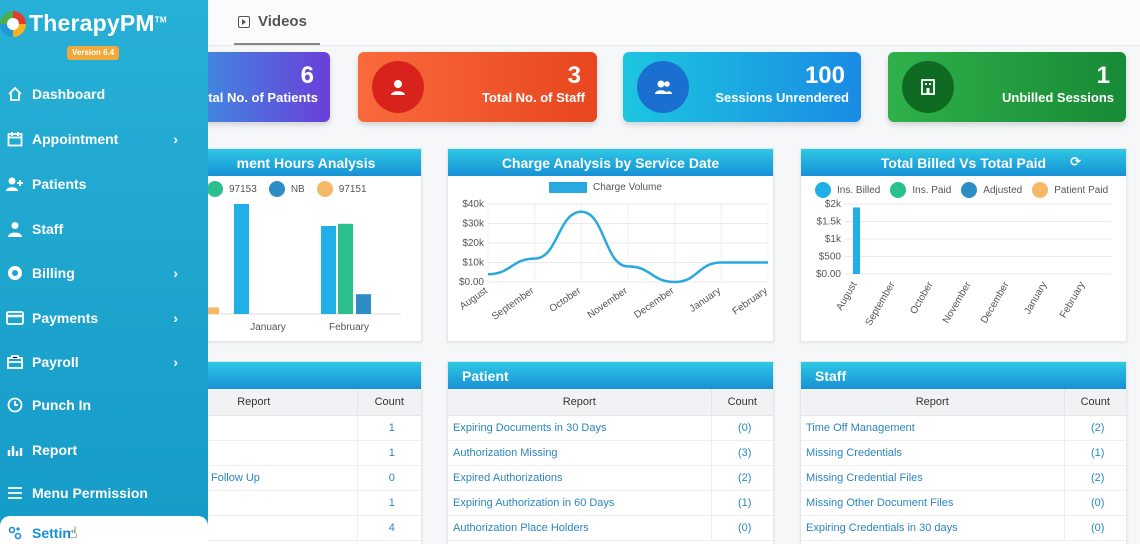 The height and width of the screenshot is (544, 1140). What do you see at coordinates (104, 362) in the screenshot?
I see `sidebar-item-payroll: Payroll ›` at bounding box center [104, 362].